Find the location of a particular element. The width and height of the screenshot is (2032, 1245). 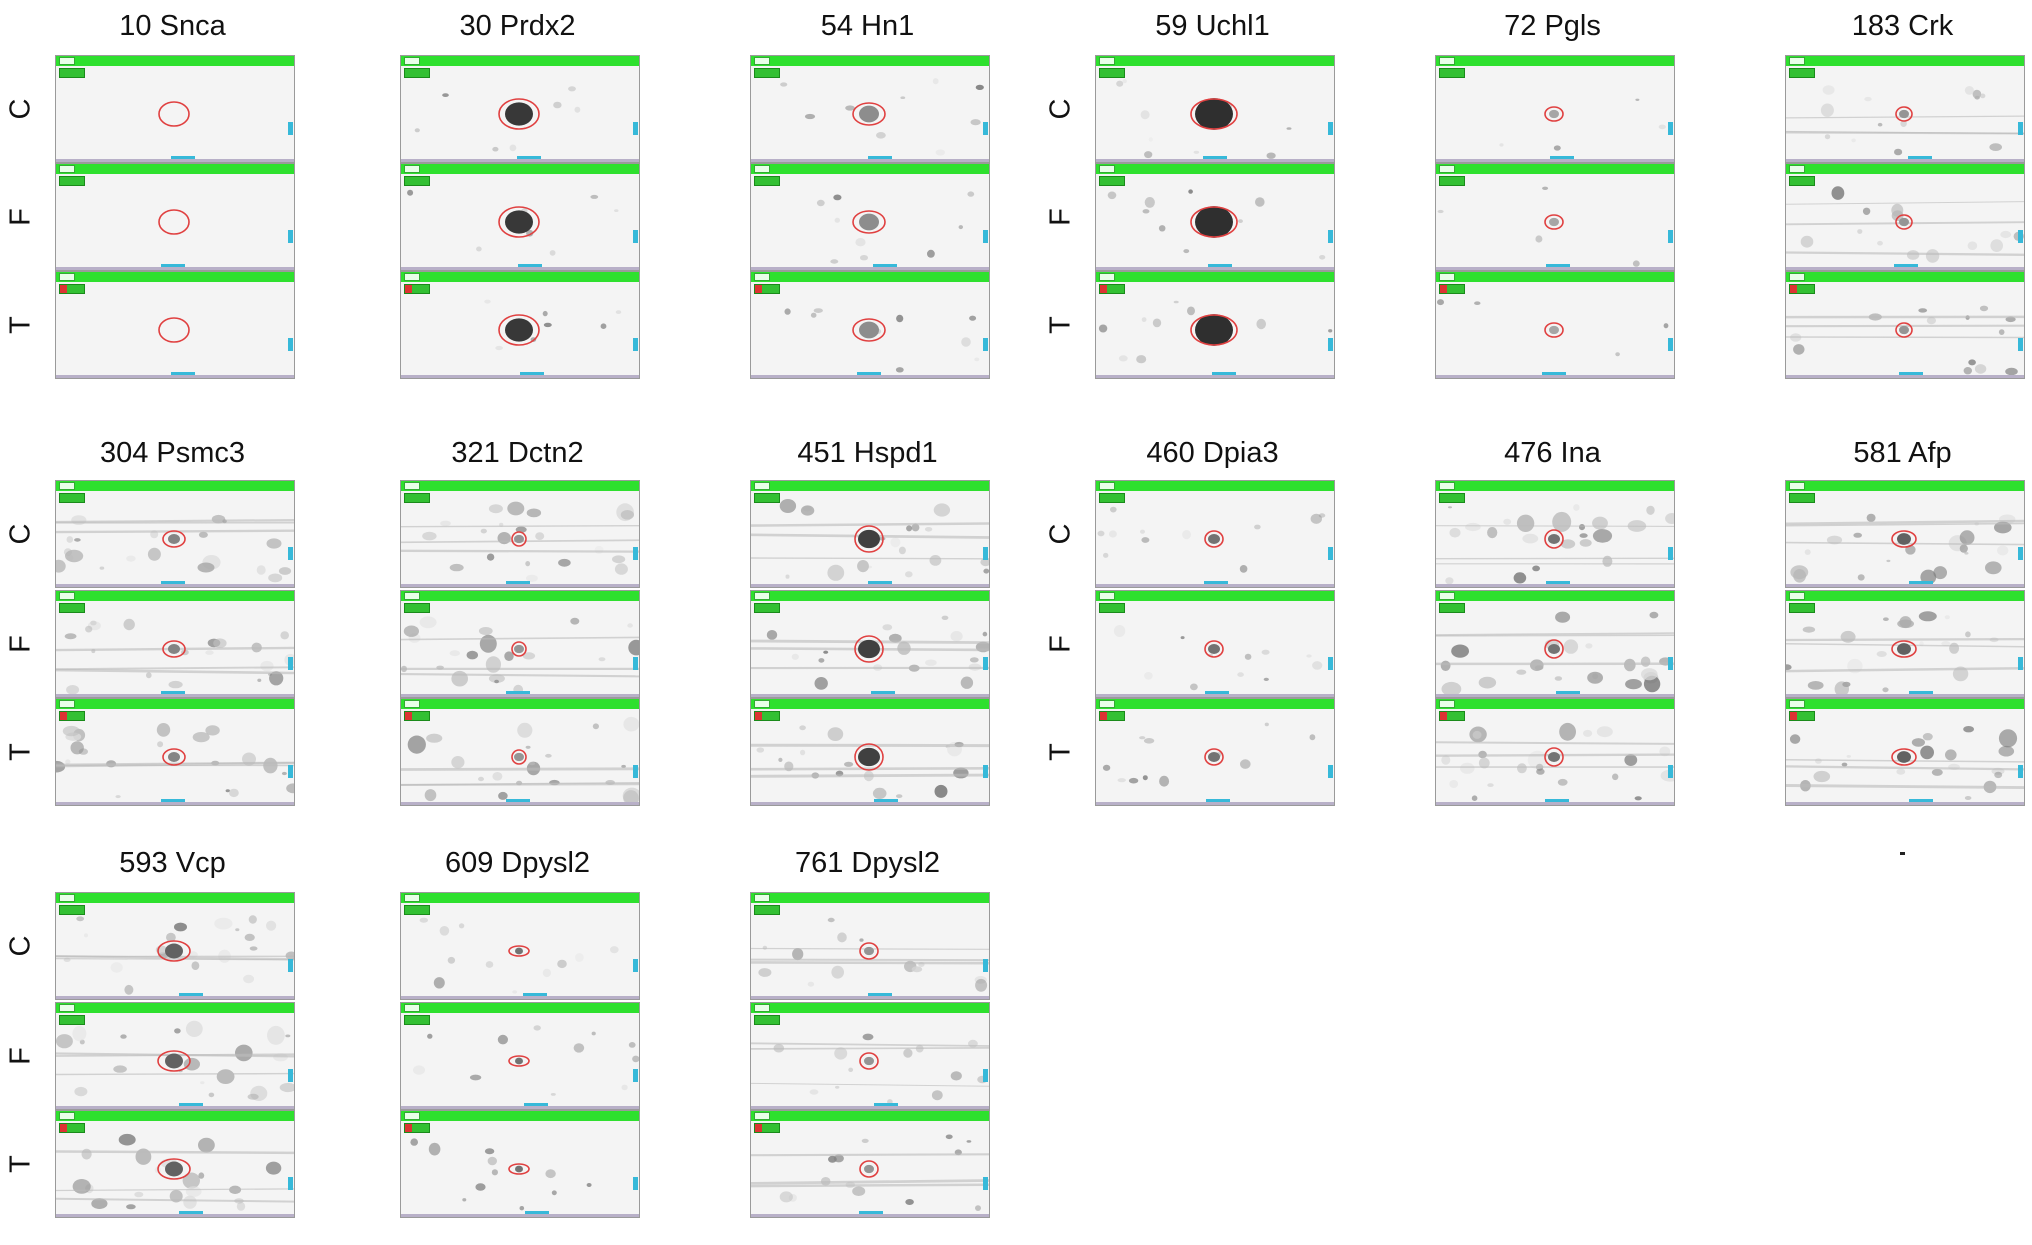

panel-title: 451 Hspd1 is located at coordinates (867, 453).